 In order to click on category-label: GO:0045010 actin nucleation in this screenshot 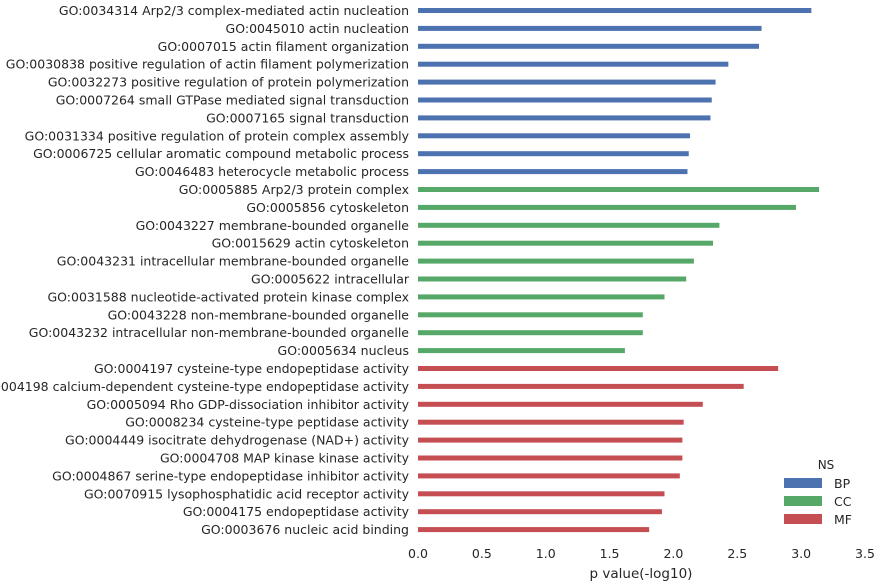, I will do `click(317, 28)`.